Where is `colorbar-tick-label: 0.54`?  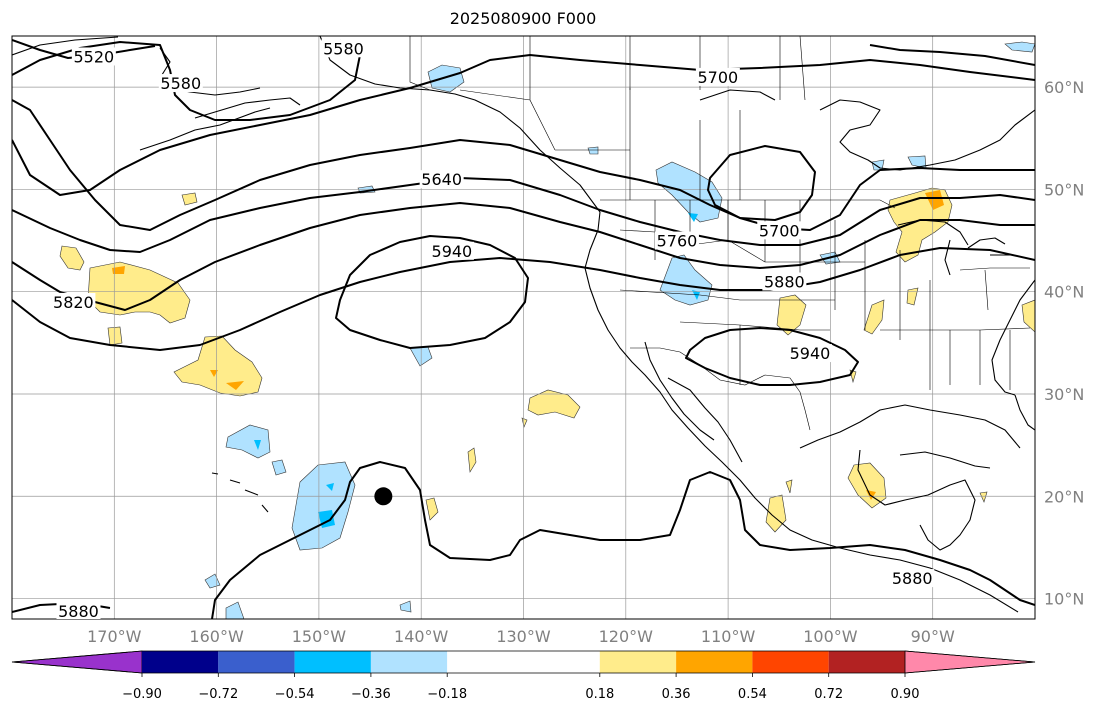
colorbar-tick-label: 0.54 is located at coordinates (752, 694).